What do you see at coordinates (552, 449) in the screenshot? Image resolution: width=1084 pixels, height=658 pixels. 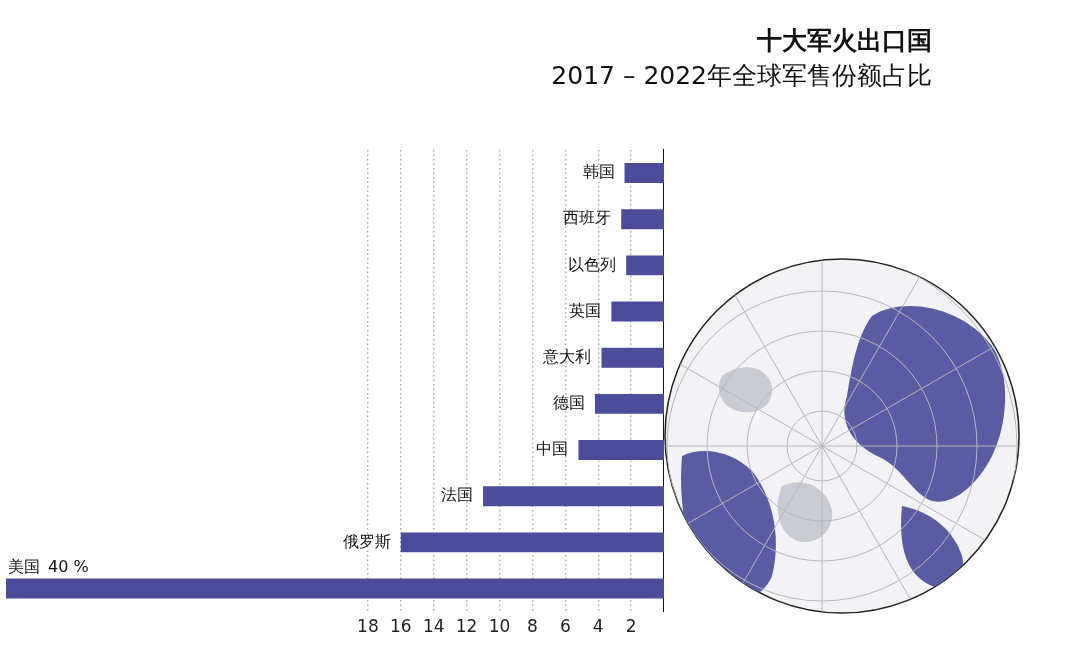 I see `y-tick-label: 中国` at bounding box center [552, 449].